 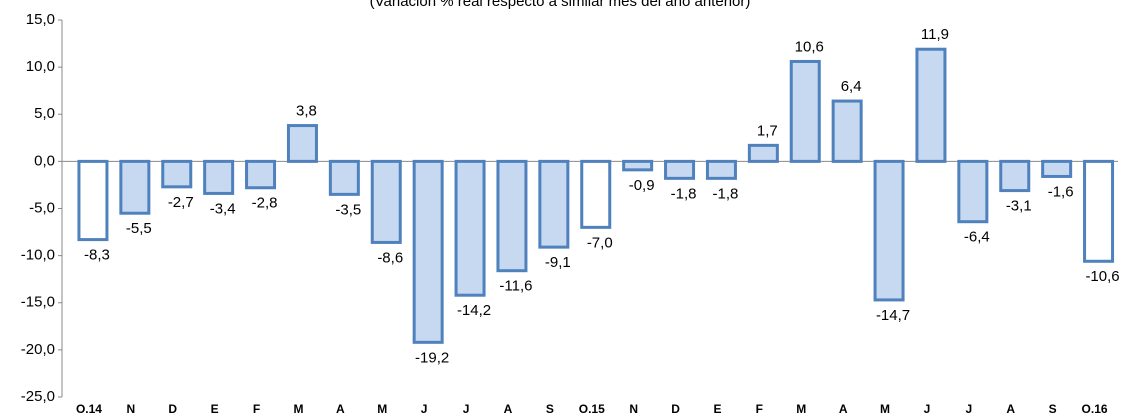 I want to click on value-label: 1,7, so click(x=767, y=130).